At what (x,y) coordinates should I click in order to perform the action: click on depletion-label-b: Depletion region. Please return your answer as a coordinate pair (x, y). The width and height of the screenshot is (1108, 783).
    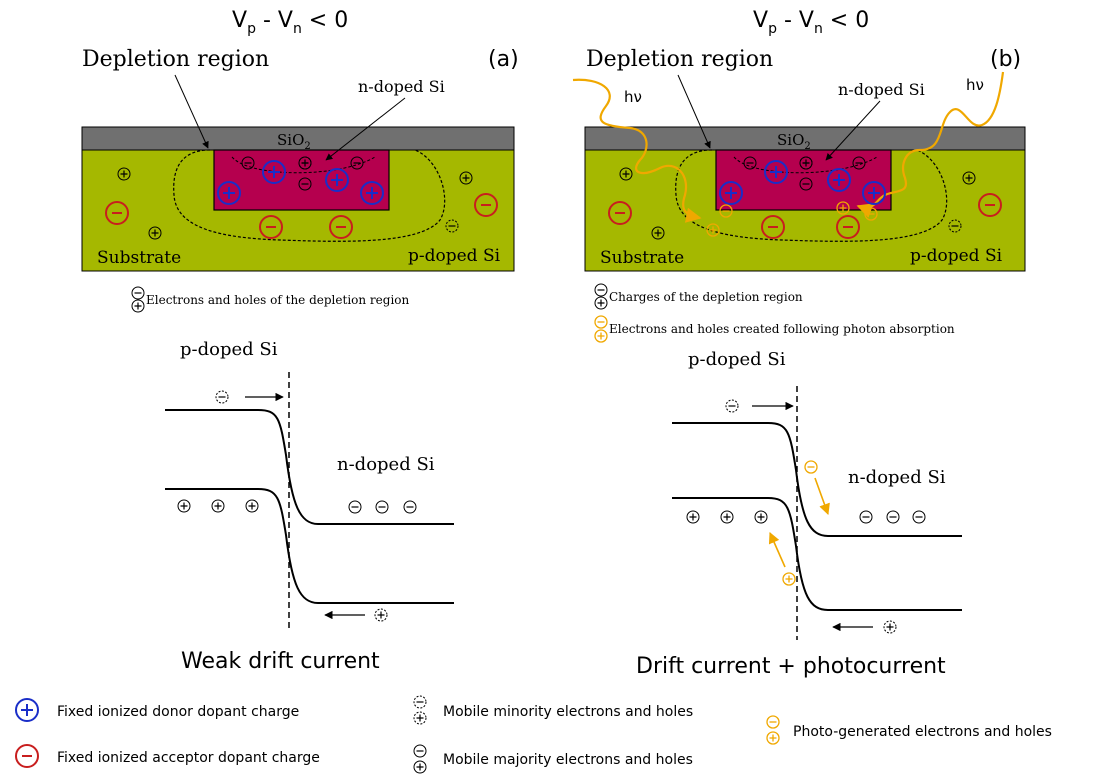
    Looking at the image, I should click on (679, 59).